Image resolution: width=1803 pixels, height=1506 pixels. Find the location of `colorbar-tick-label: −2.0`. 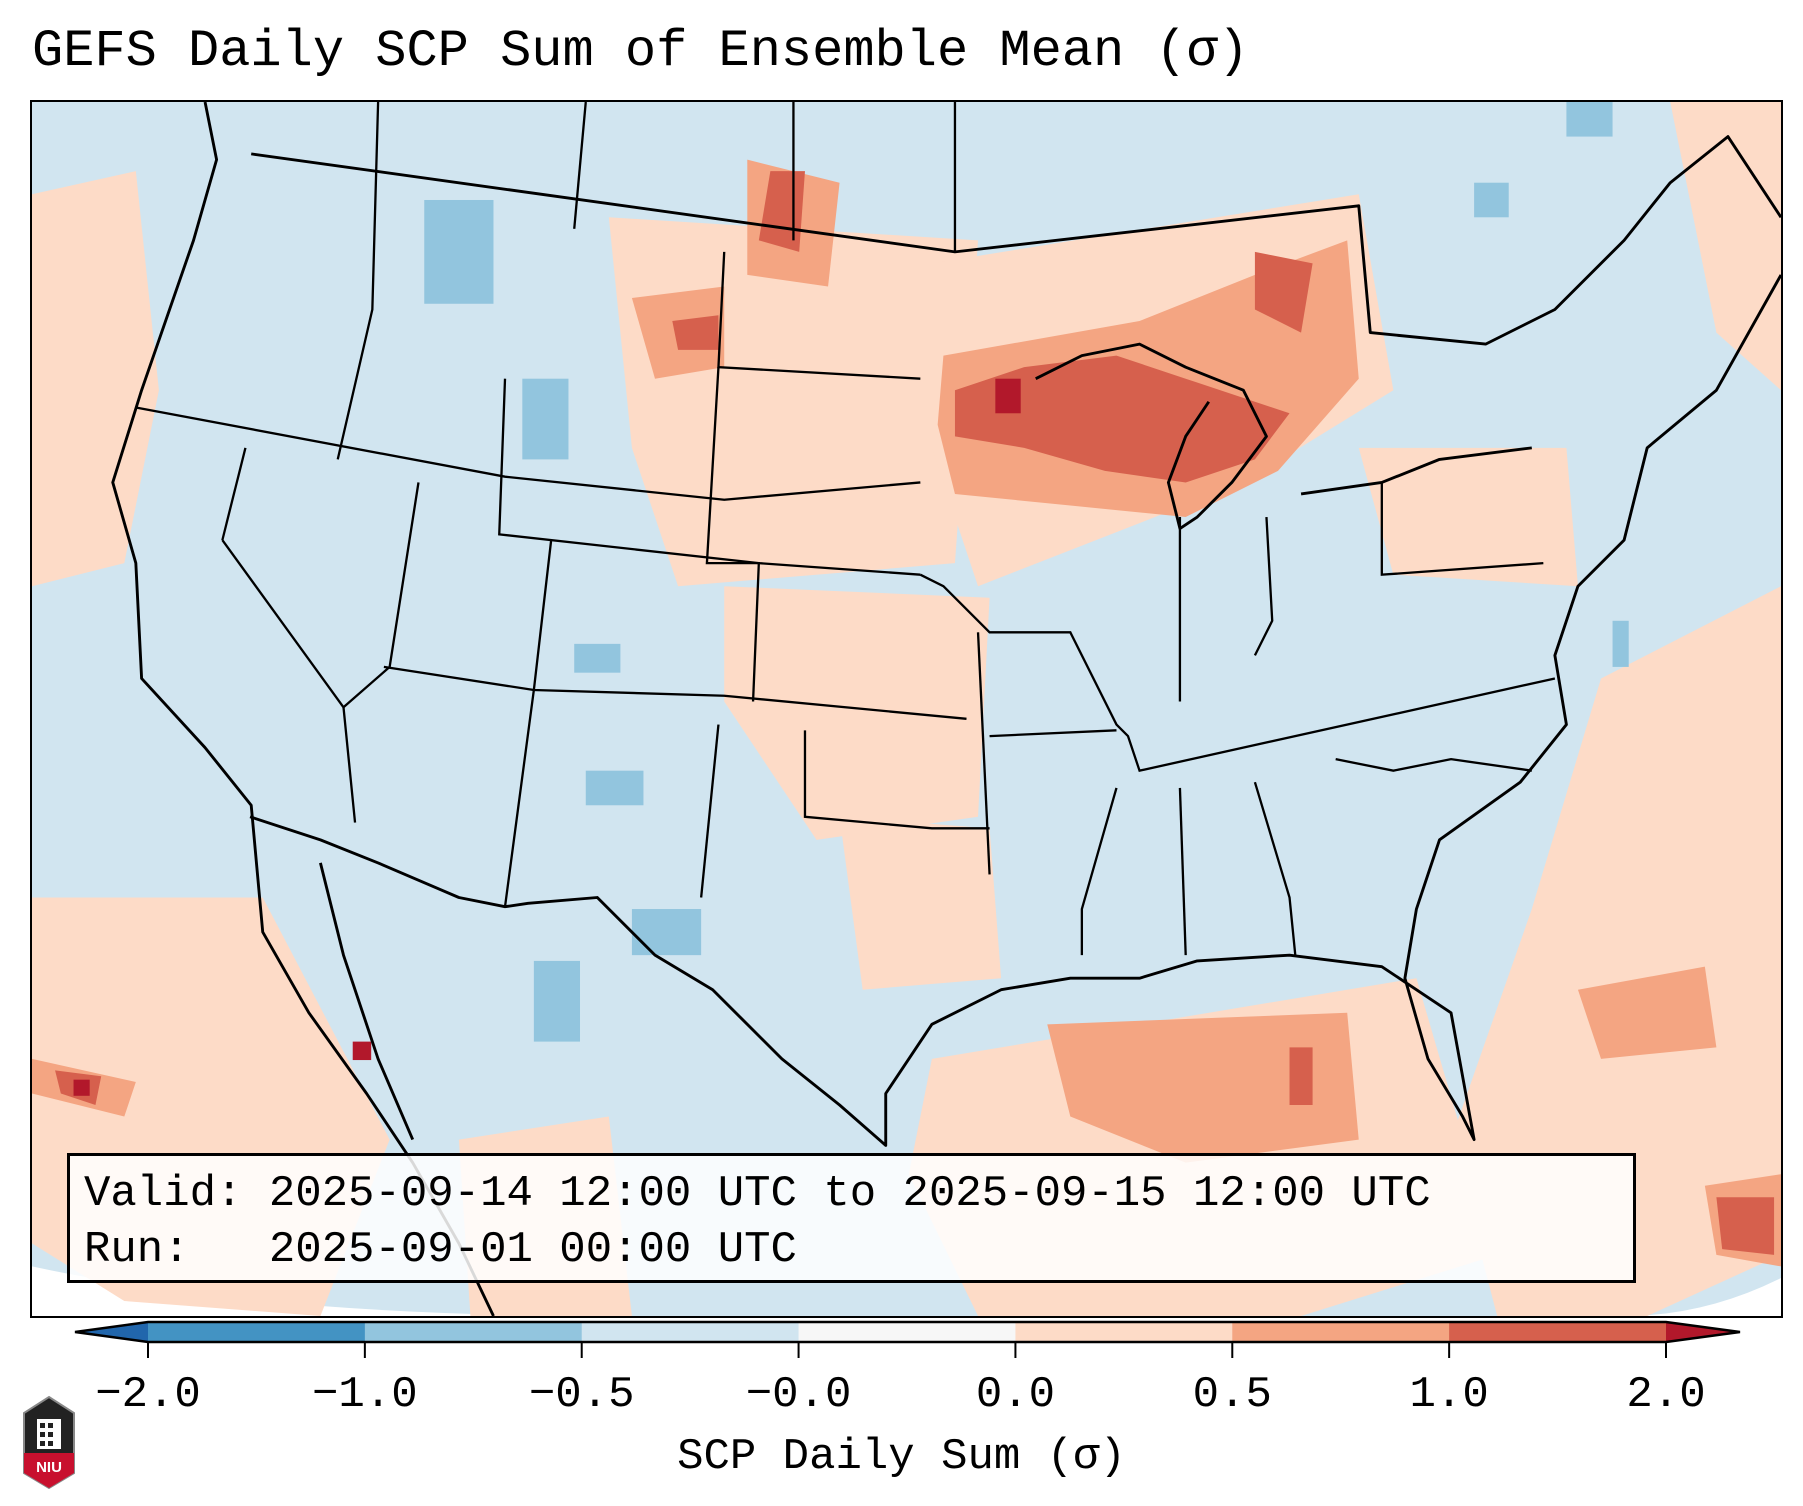

colorbar-tick-label: −2.0 is located at coordinates (148, 1395).